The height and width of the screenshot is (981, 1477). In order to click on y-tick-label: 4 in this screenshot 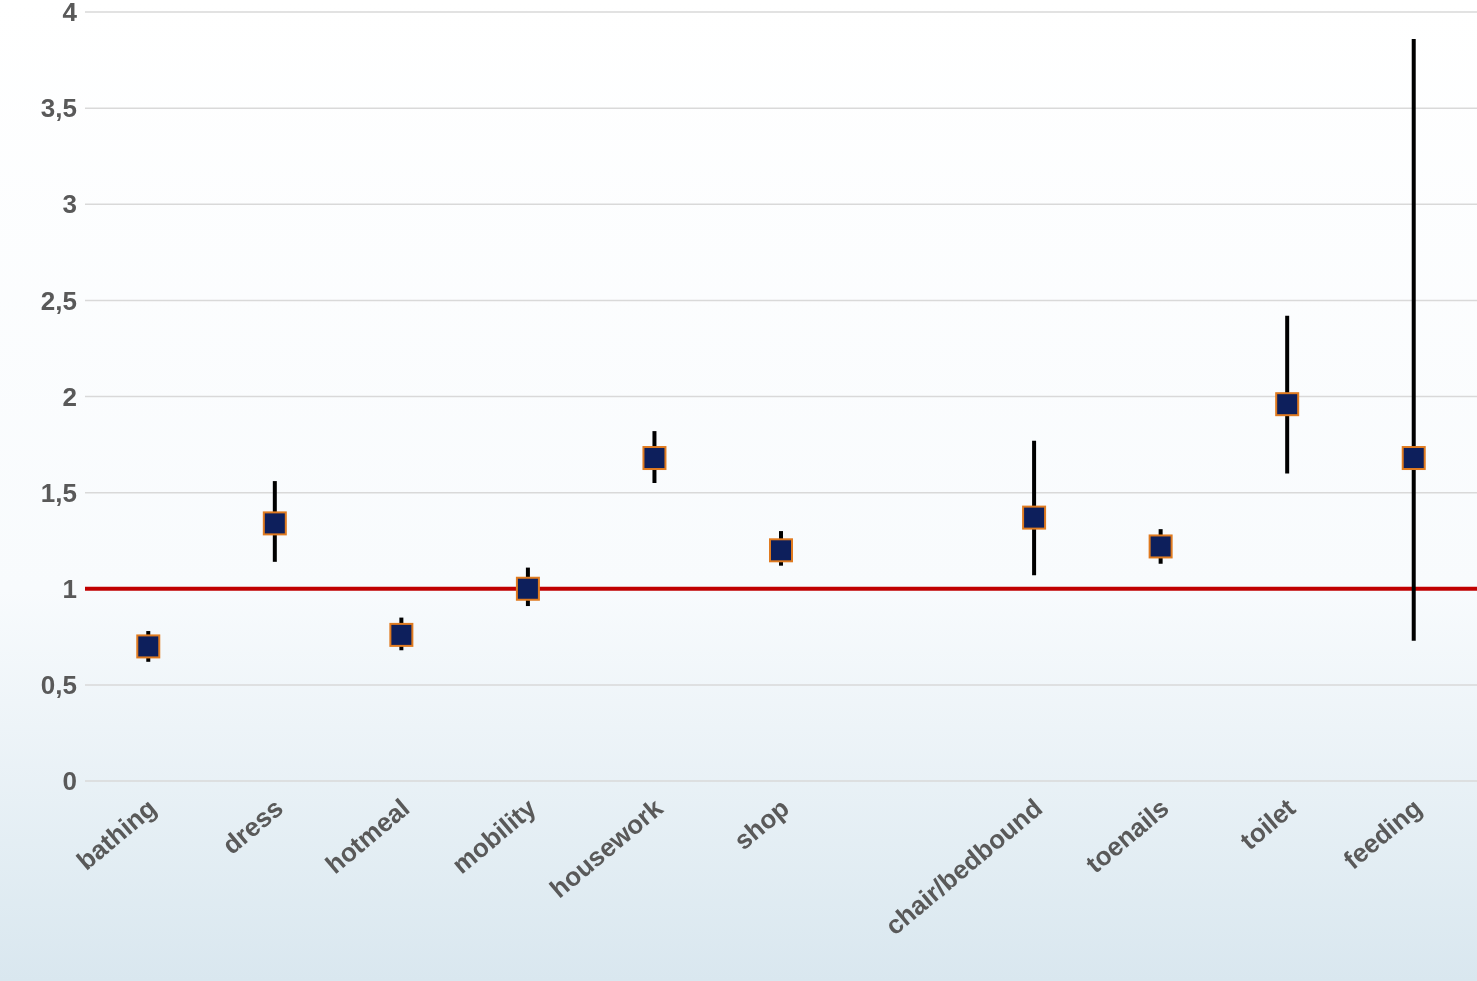, I will do `click(70, 14)`.